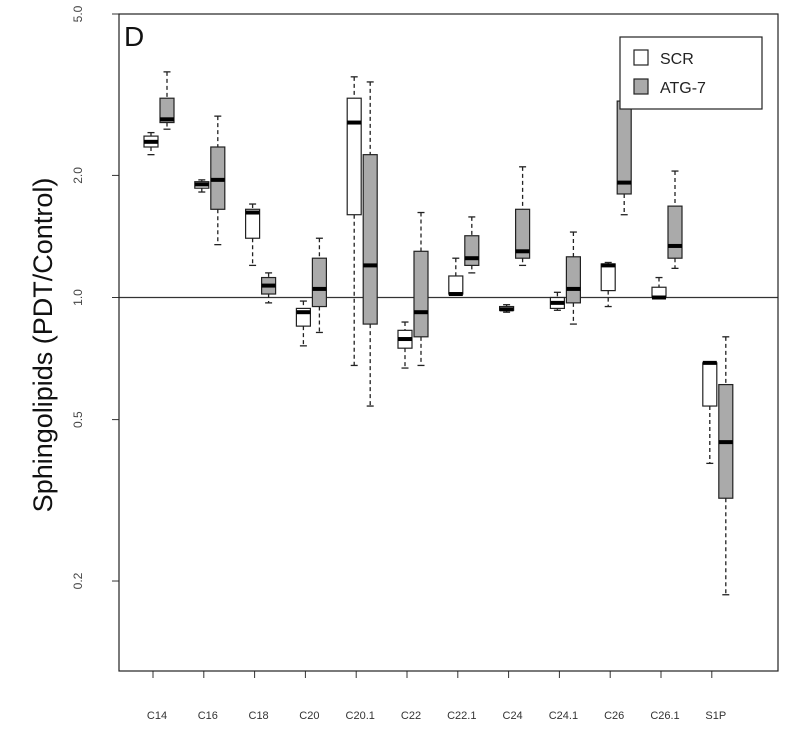 The image size is (800, 735). Describe the element at coordinates (208, 716) in the screenshot. I see `x-tick-label: C16` at that location.